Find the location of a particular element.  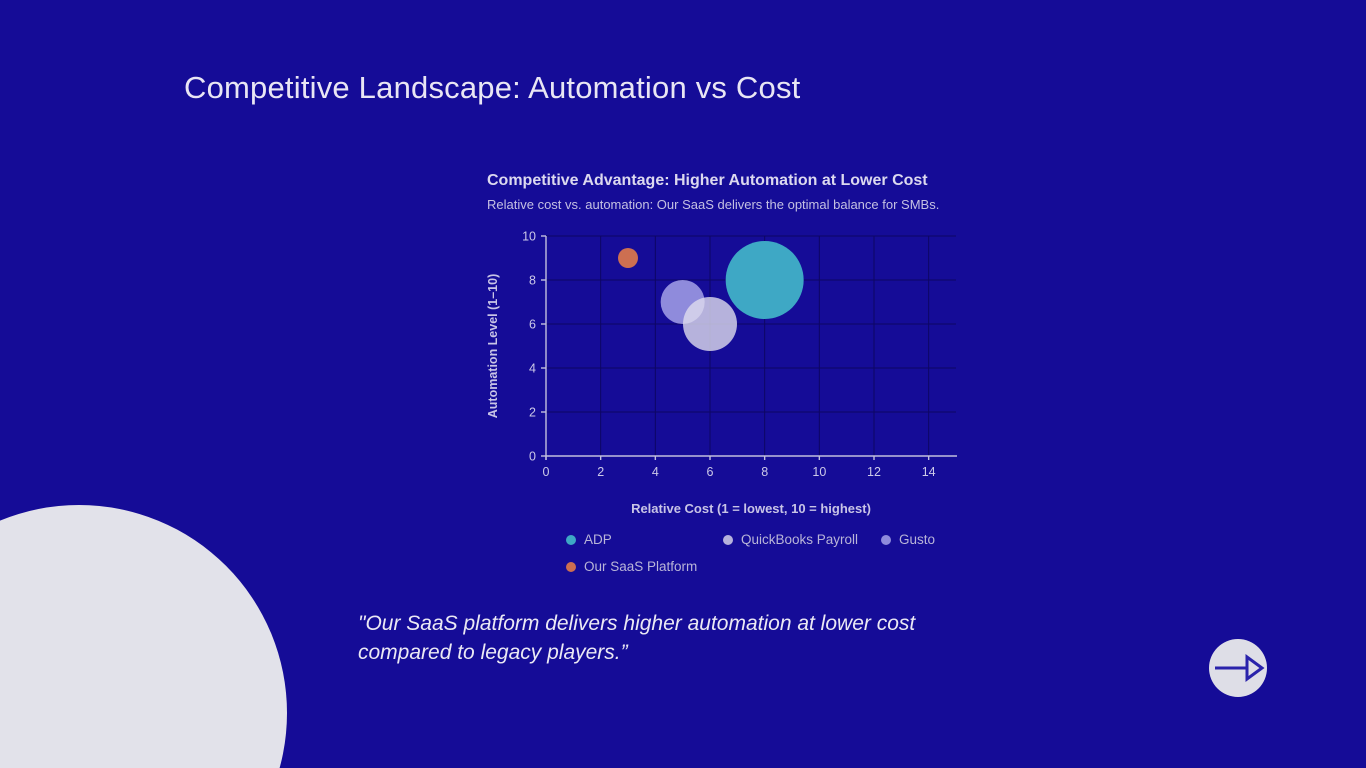

x-tick-label: 12 is located at coordinates (874, 472).